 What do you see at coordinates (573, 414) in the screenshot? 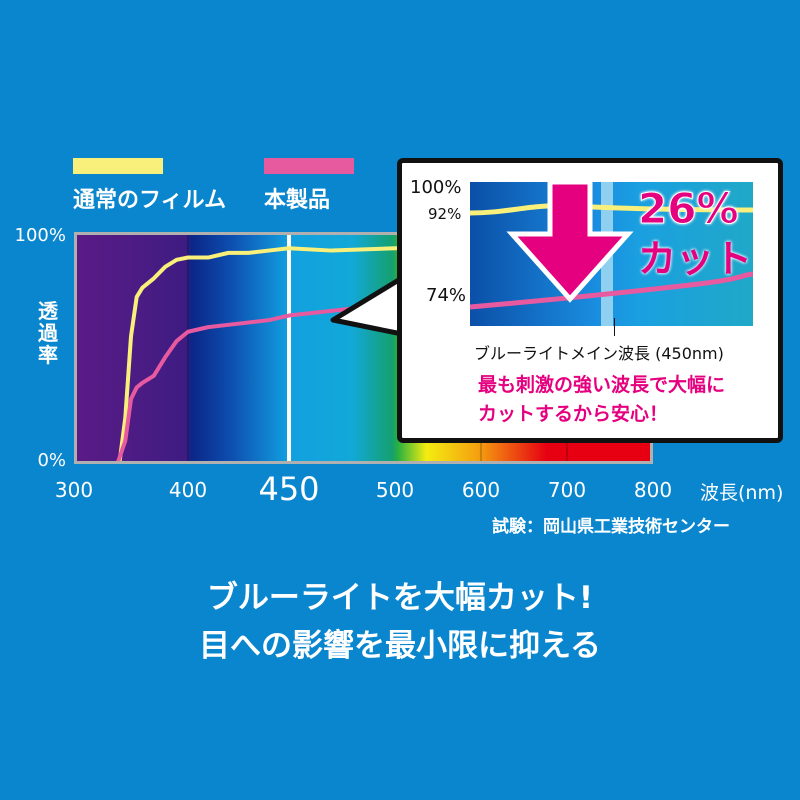
I see `message-line-2: カットするから安心！` at bounding box center [573, 414].